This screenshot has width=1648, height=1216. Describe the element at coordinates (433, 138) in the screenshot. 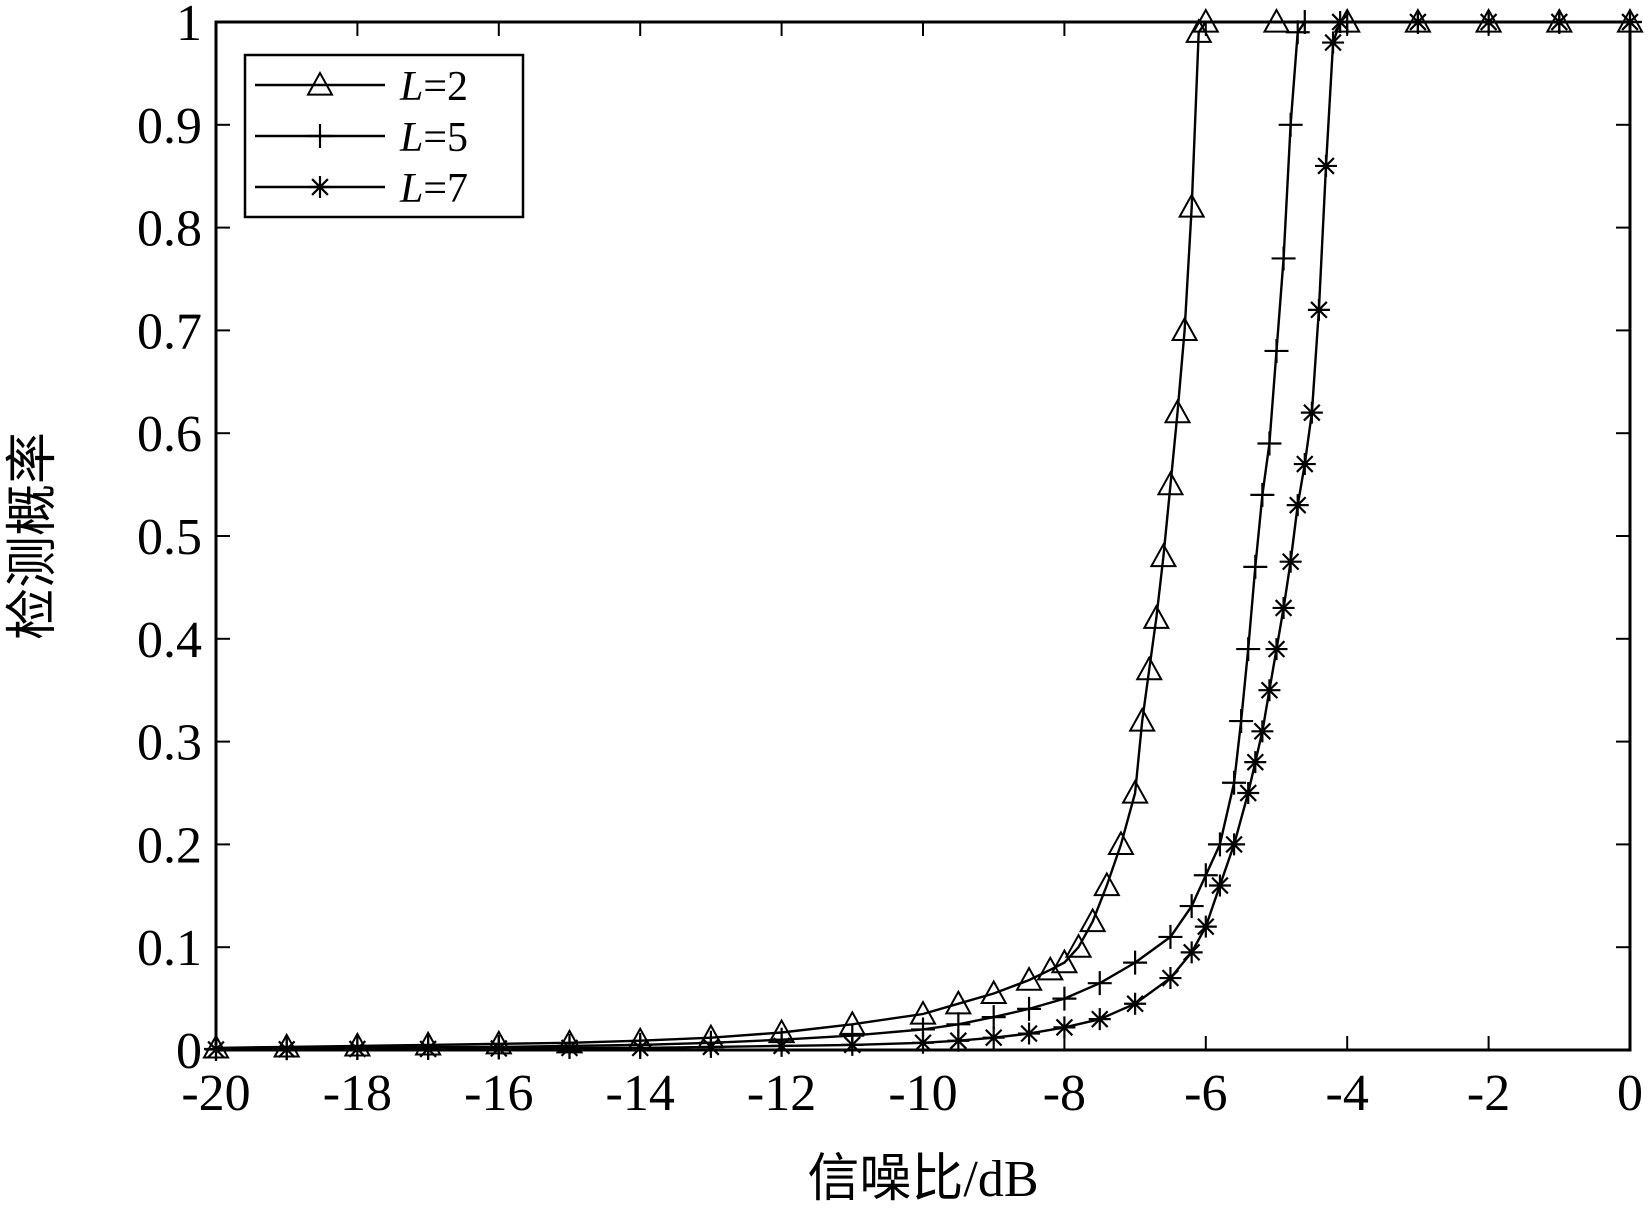

I see `legend-label: L=5` at that location.